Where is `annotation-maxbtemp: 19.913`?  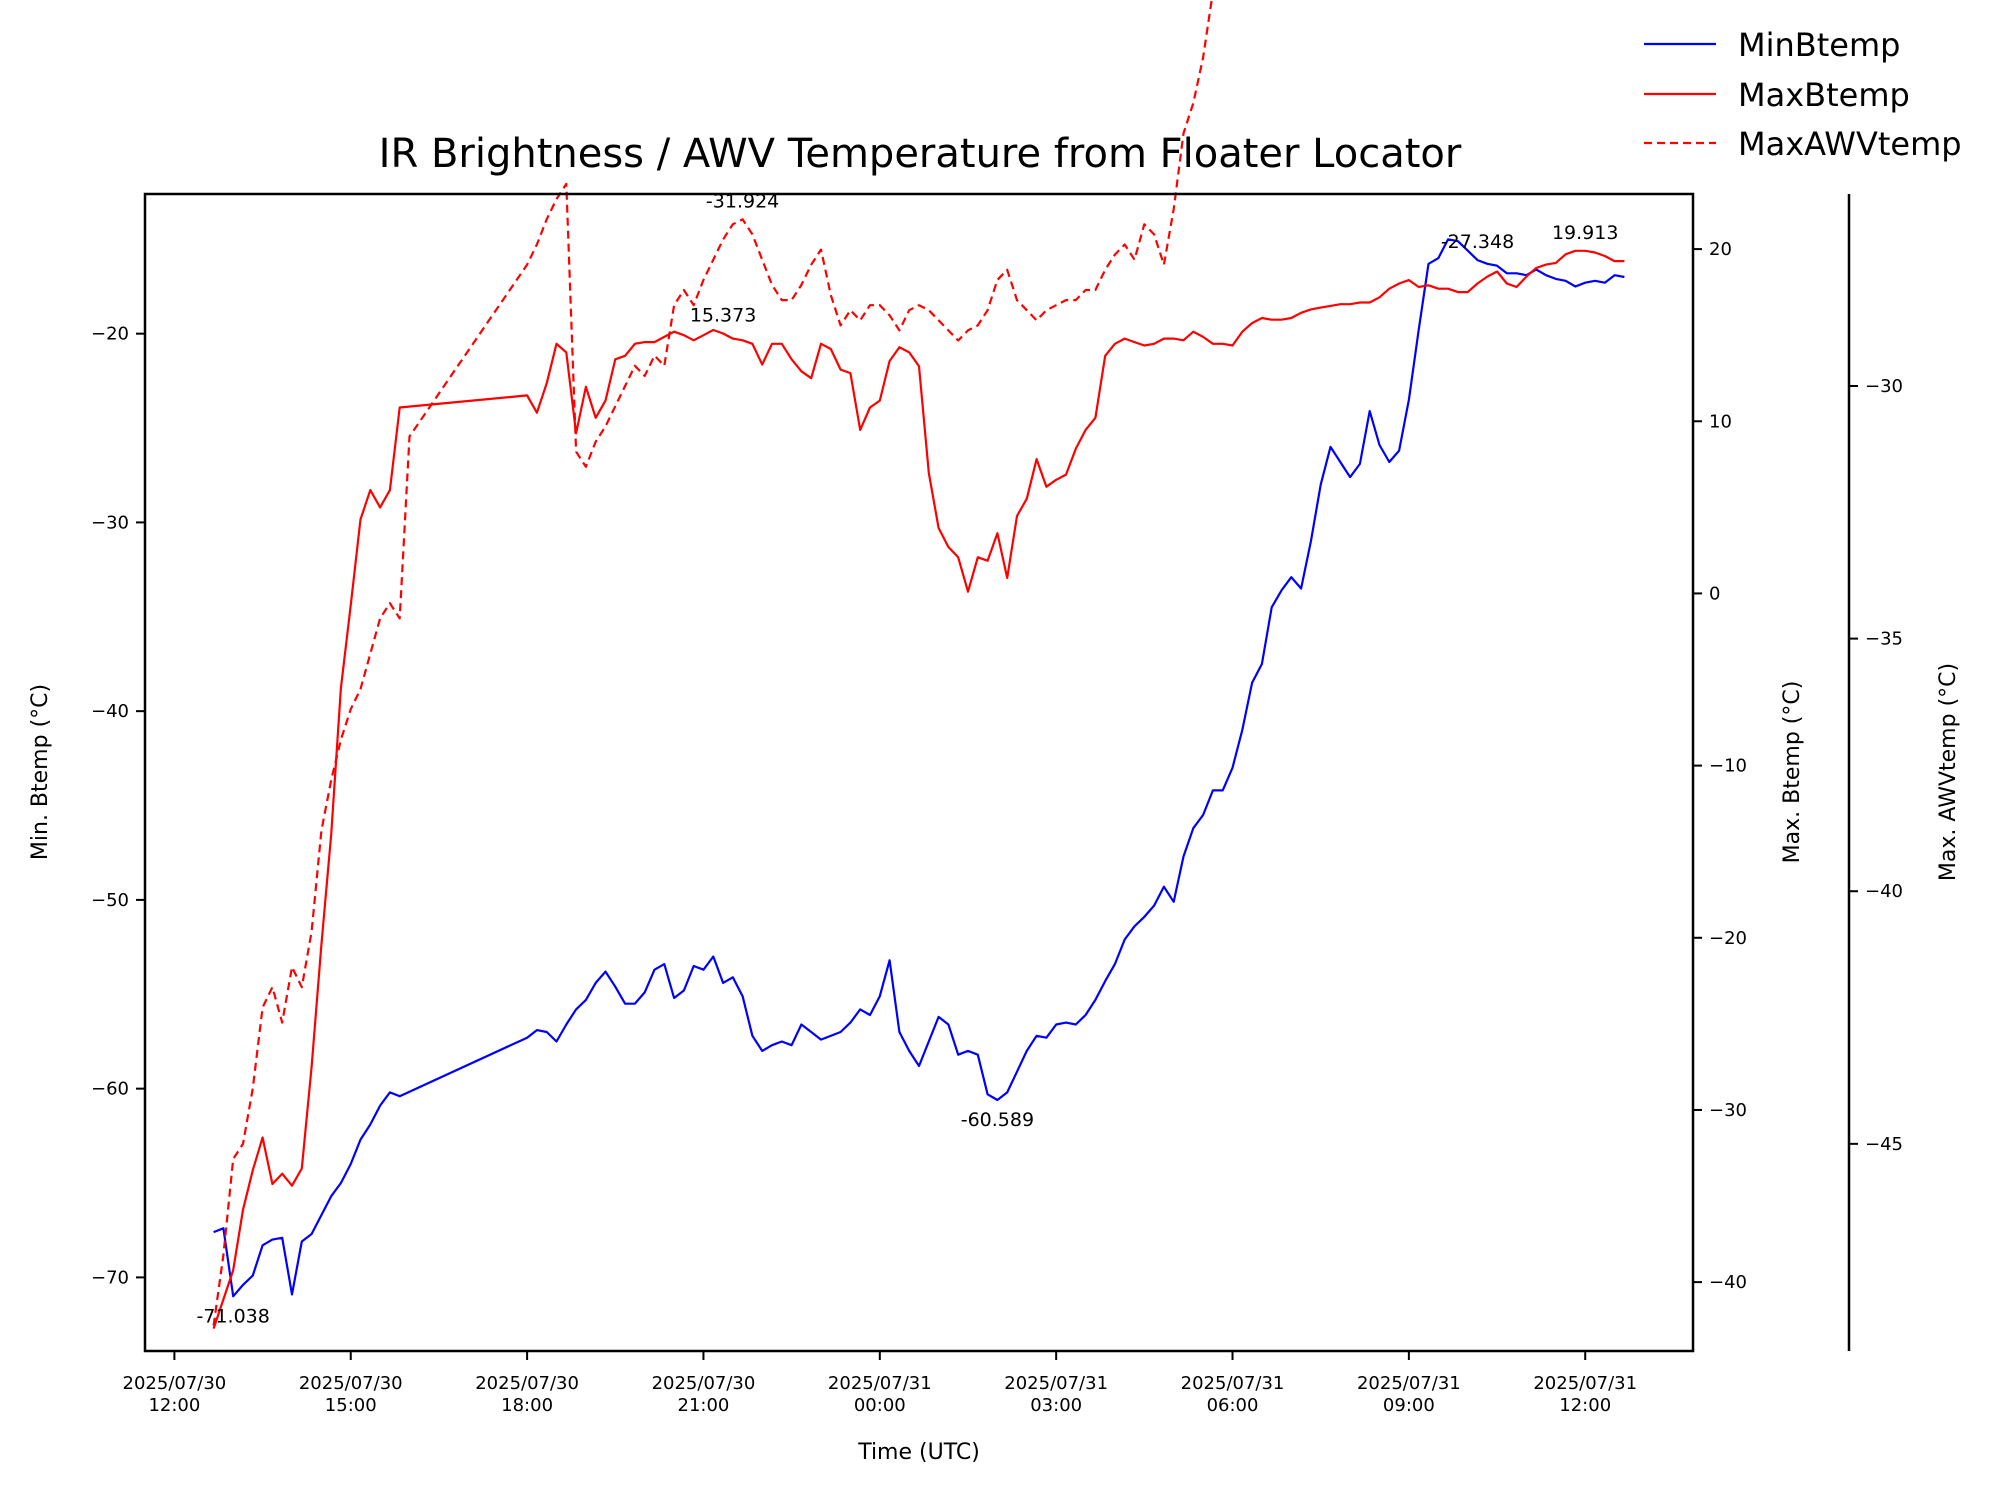
annotation-maxbtemp: 19.913 is located at coordinates (1585, 233).